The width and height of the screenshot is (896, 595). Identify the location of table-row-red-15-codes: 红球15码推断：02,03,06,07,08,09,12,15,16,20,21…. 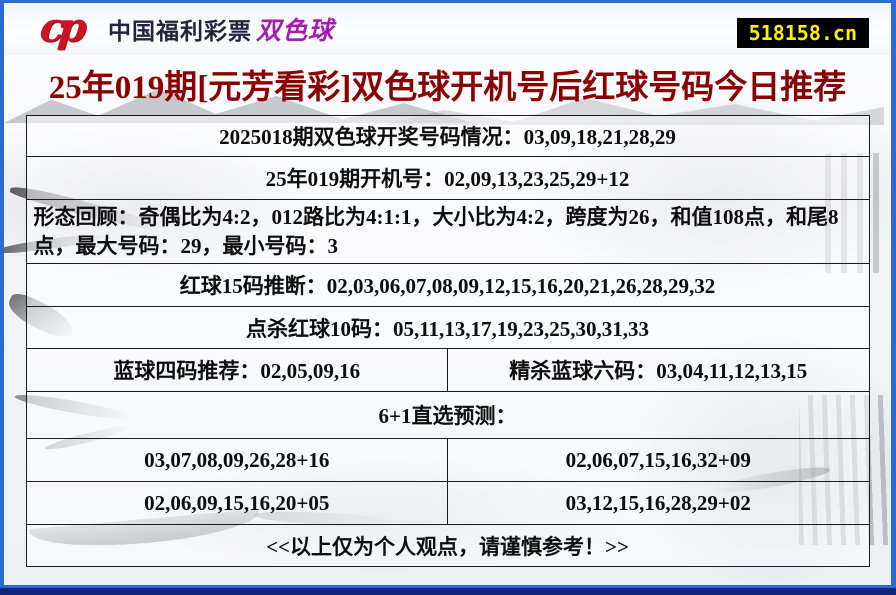
(447, 285).